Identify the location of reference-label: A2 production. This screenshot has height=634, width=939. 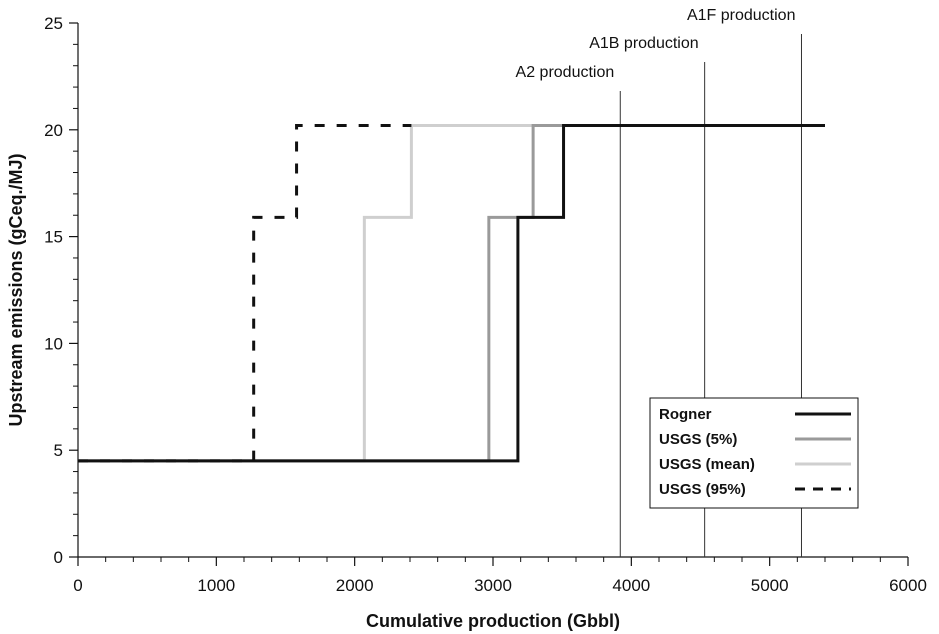
(565, 72).